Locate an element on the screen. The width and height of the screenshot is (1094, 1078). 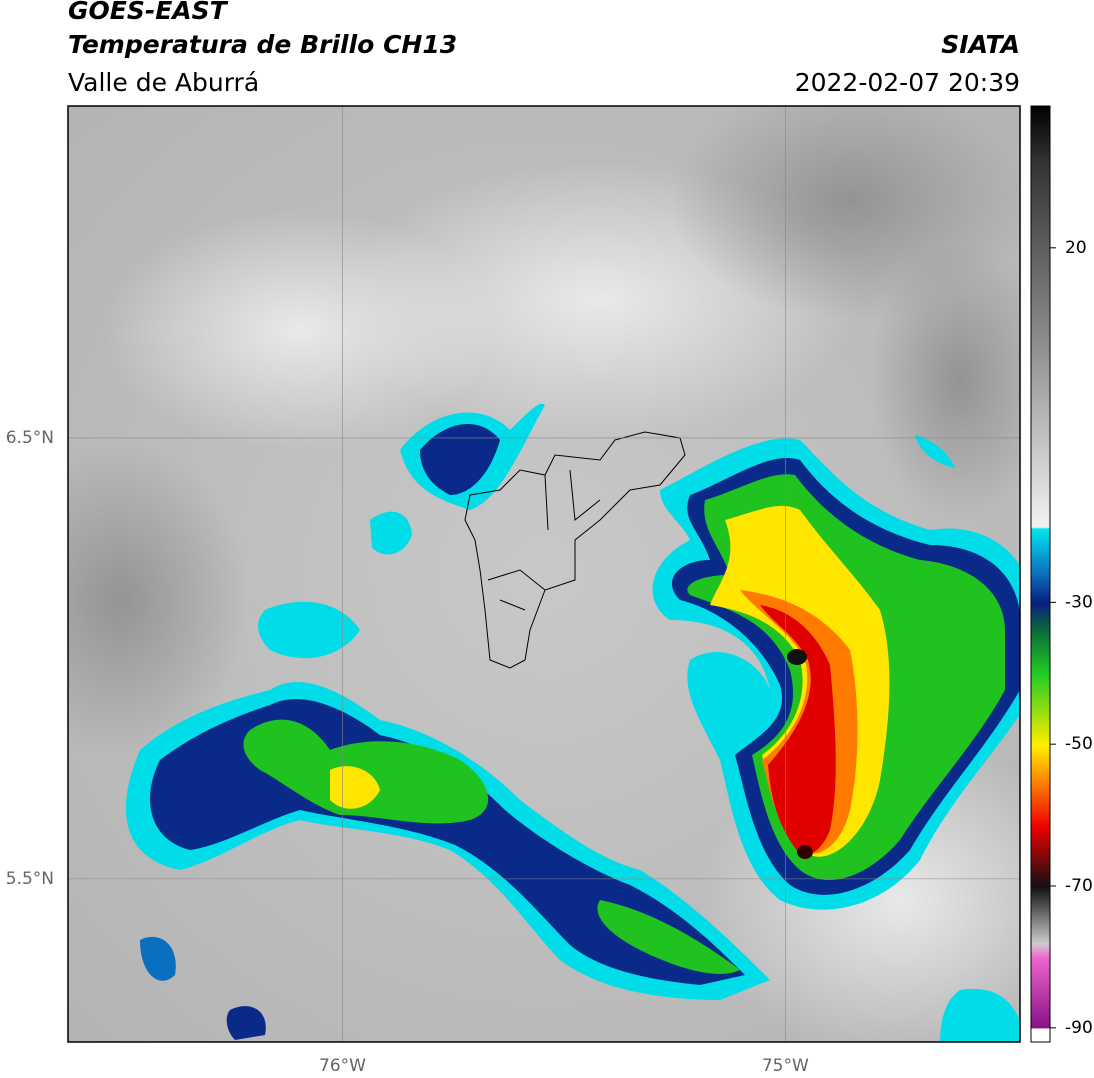
subtitle: Temperatura de Brillo CH13 is located at coordinates (262, 44).